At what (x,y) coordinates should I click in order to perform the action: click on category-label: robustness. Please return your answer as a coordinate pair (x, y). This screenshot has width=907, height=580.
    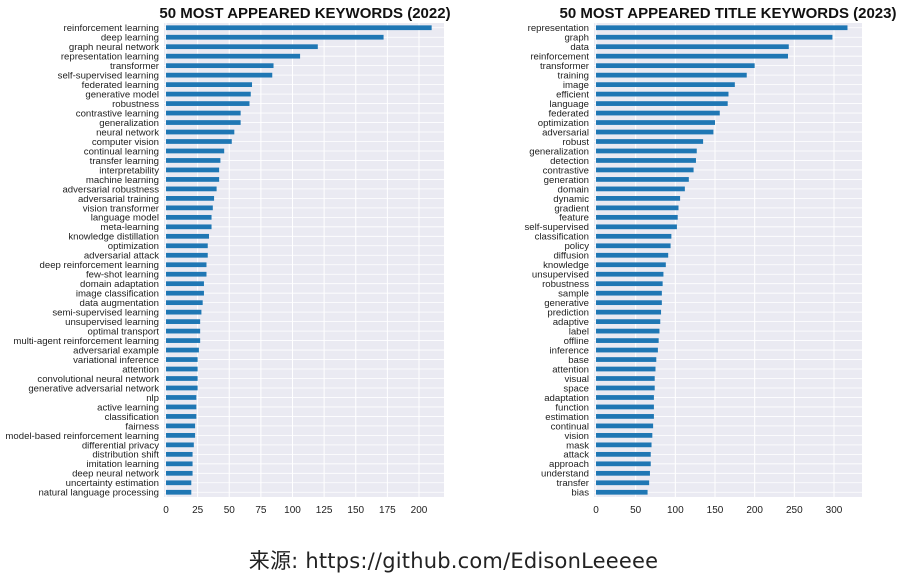
    Looking at the image, I should click on (135, 104).